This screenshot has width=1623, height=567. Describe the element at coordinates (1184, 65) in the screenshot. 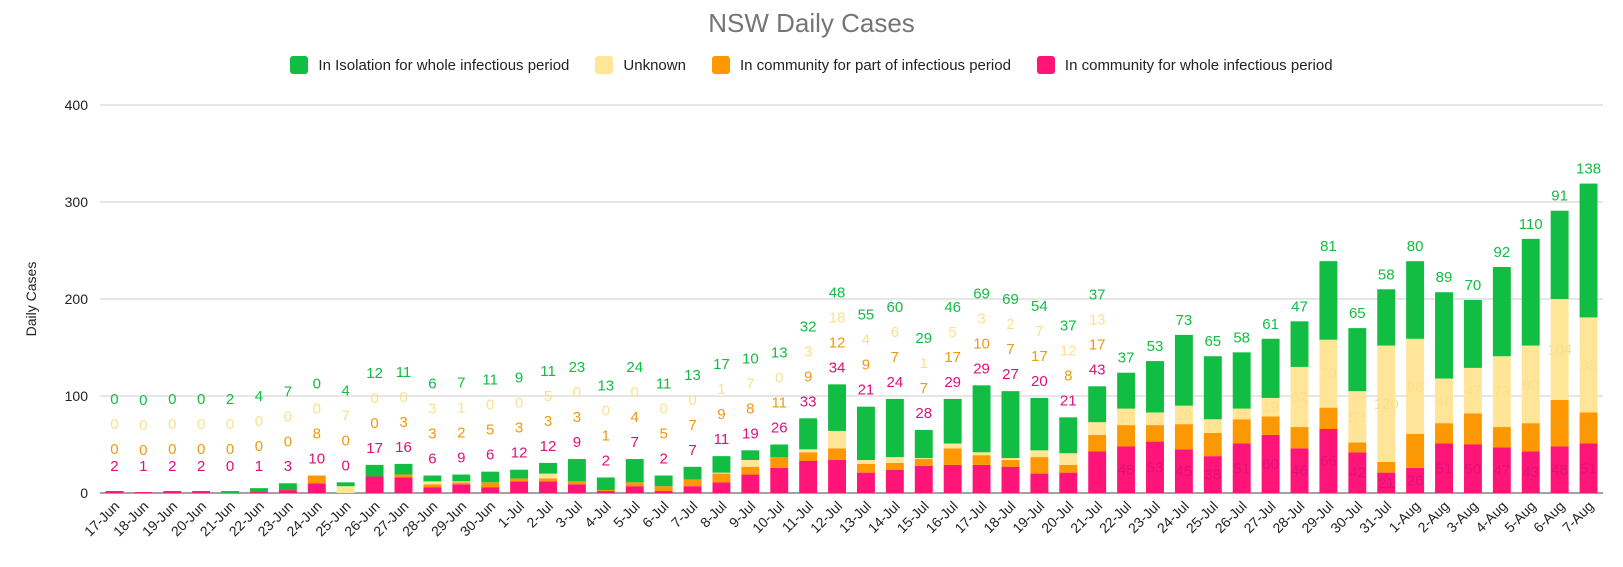

I see `legend-item-community-whole: In community for whole infectious period` at that location.